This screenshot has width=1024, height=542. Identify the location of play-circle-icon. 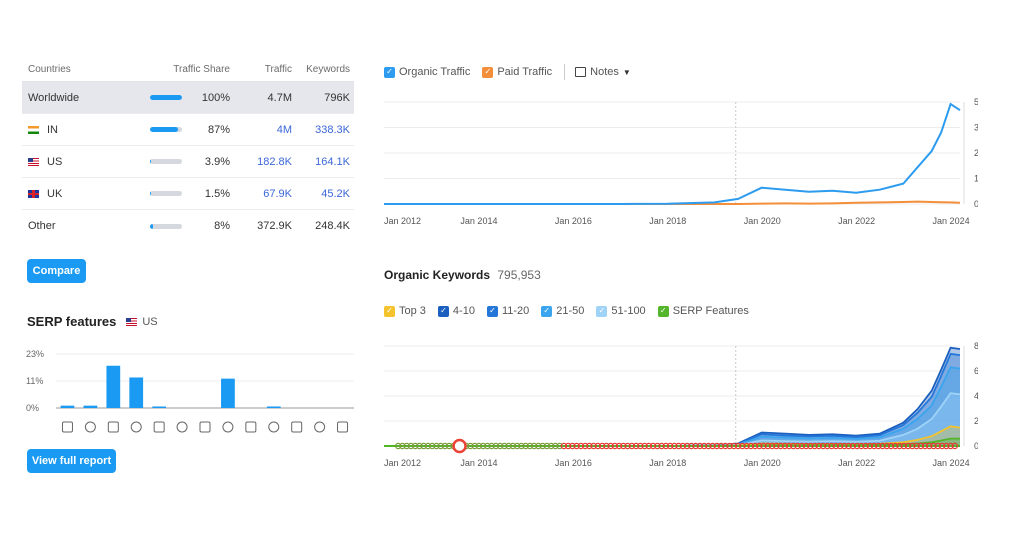
(205, 427).